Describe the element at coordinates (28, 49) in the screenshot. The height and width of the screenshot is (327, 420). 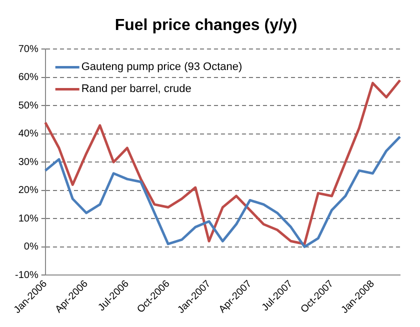
I see `y-tick-label: 70%` at that location.